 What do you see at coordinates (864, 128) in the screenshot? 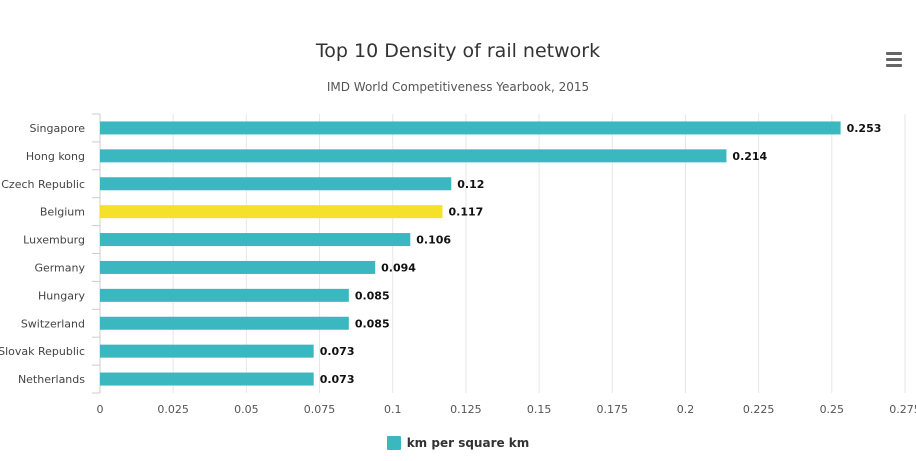
I see `data-label: 0.253` at bounding box center [864, 128].